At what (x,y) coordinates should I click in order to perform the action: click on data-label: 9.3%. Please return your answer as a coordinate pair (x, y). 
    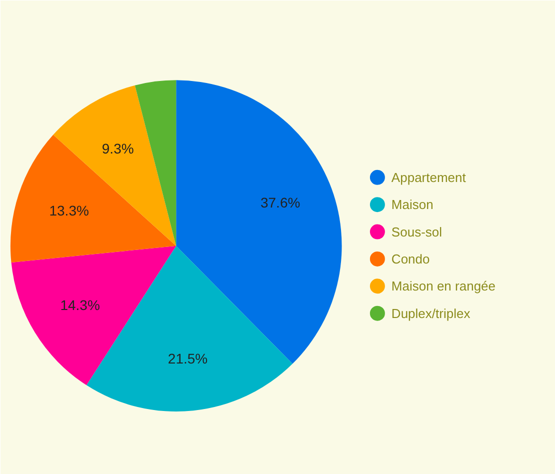
    Looking at the image, I should click on (118, 148).